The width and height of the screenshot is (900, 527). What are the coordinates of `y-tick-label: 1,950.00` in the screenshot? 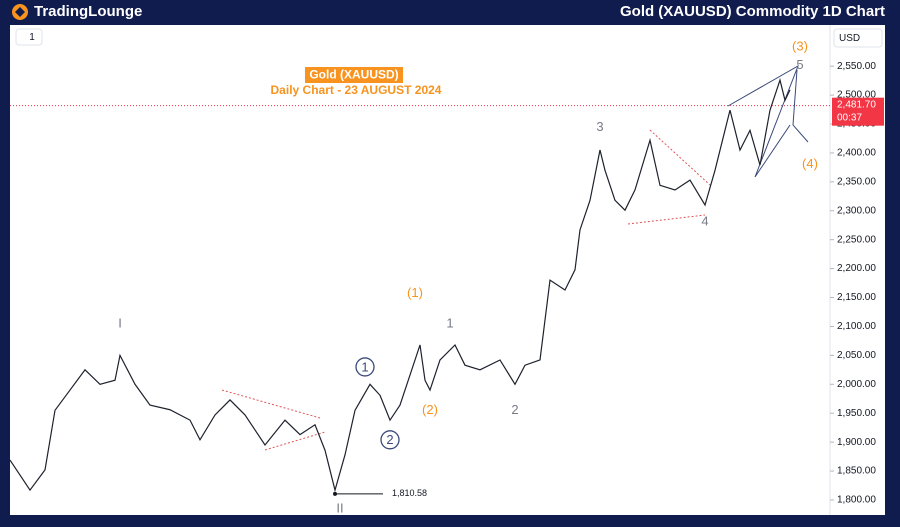 It's located at (856, 413).